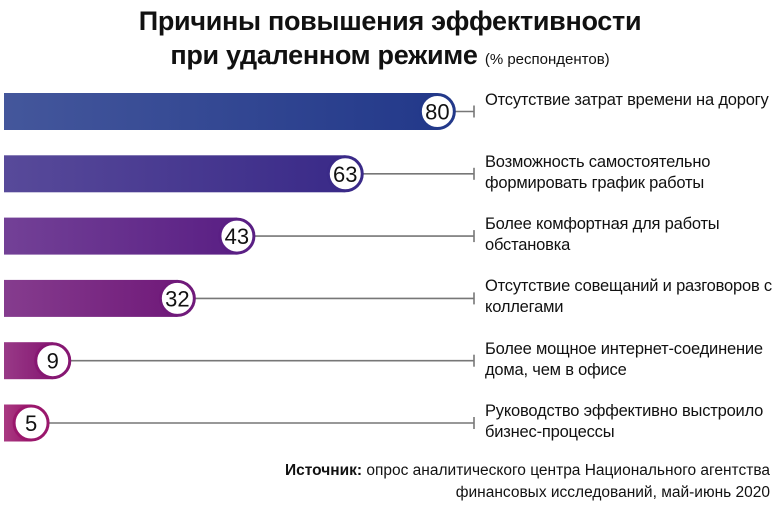 The height and width of the screenshot is (512, 780). Describe the element at coordinates (627, 99) in the screenshot. I see `category-label: Отсутствие затрат времени на дорогу` at that location.